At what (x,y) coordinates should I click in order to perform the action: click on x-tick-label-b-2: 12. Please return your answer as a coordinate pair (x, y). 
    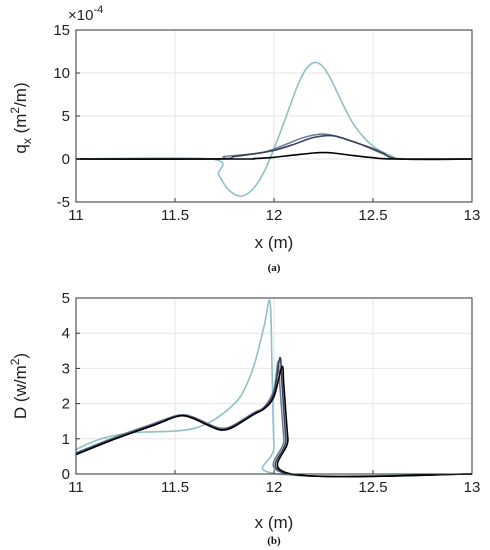
    Looking at the image, I should click on (274, 487).